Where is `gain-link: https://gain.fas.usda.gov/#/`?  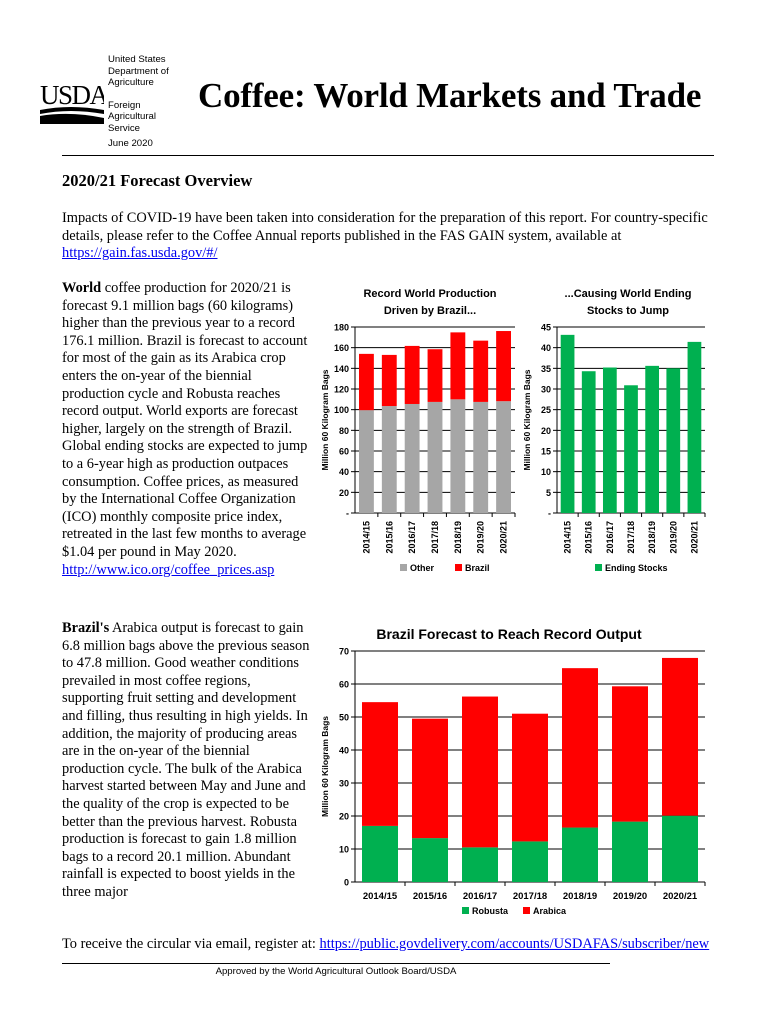
gain-link: https://gain.fas.usda.gov/#/ is located at coordinates (140, 253).